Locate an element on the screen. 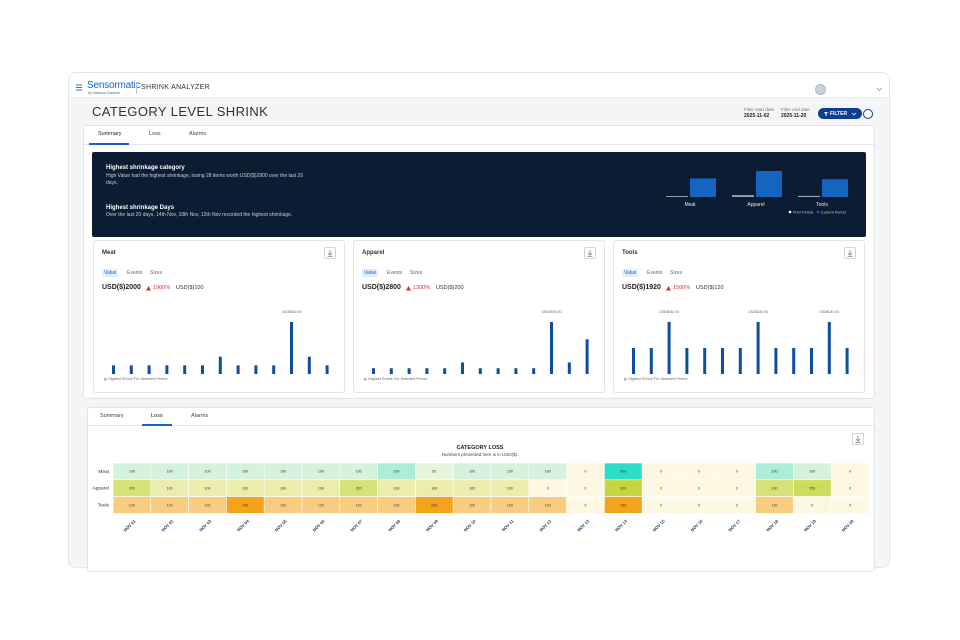 The image size is (960, 640). row-label: Apparel is located at coordinates (100, 489).